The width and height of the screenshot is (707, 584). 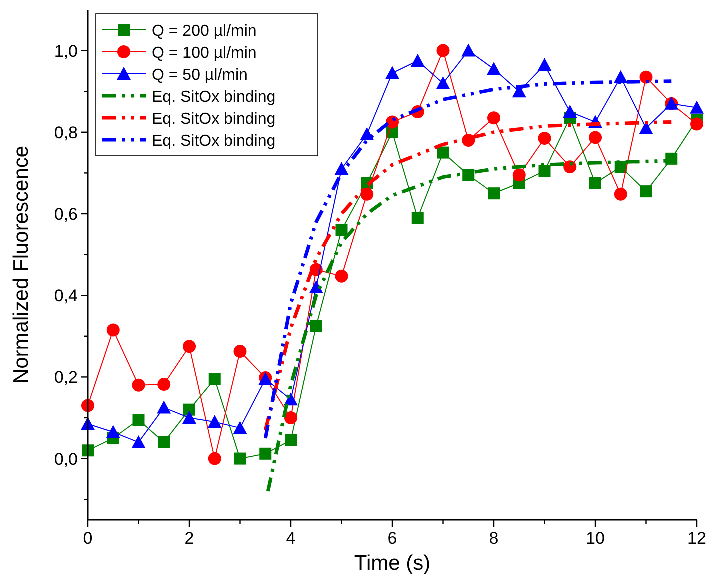 What do you see at coordinates (88, 538) in the screenshot?
I see `x-tick-label: 0` at bounding box center [88, 538].